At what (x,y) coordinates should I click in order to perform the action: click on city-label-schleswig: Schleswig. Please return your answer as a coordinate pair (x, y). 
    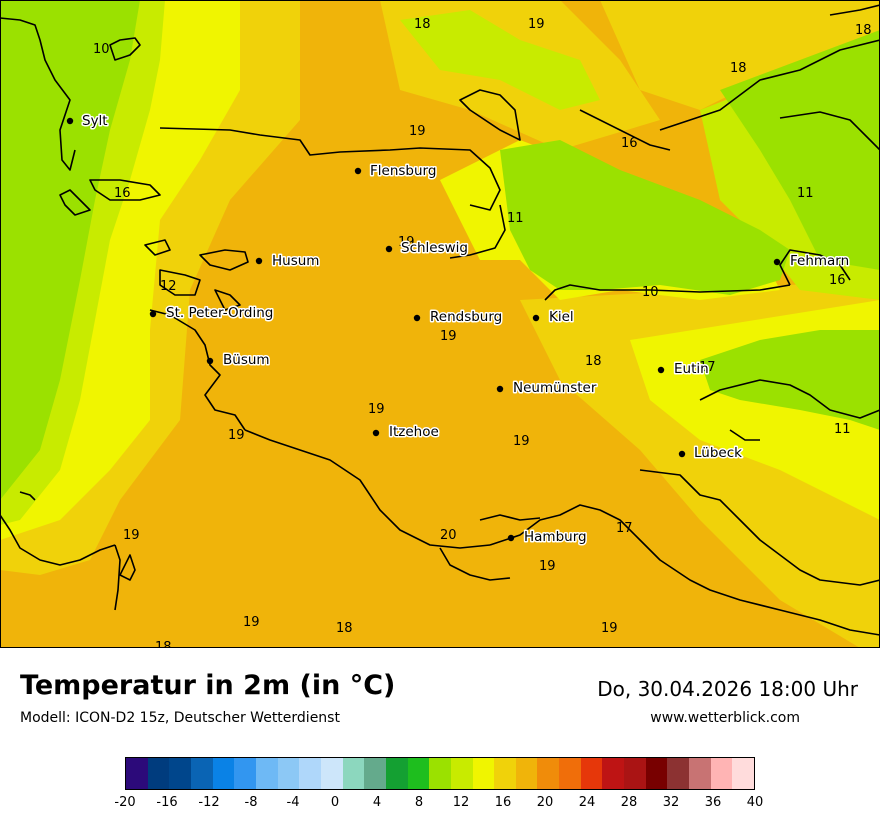
    Looking at the image, I should click on (434, 248).